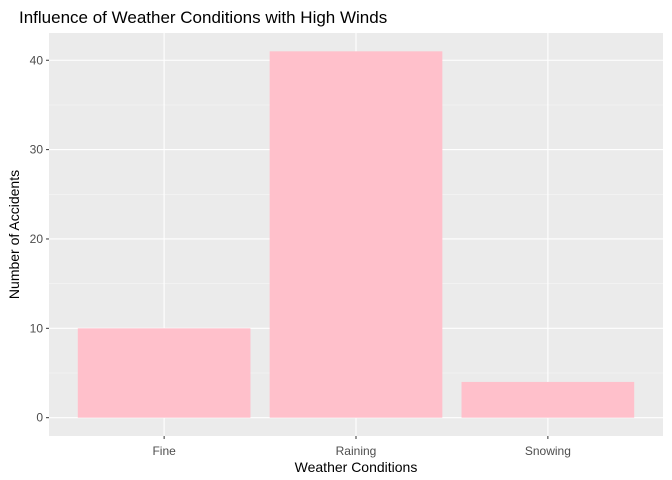 Image resolution: width=672 pixels, height=480 pixels. What do you see at coordinates (37, 239) in the screenshot?
I see `y-tick-label: 20` at bounding box center [37, 239].